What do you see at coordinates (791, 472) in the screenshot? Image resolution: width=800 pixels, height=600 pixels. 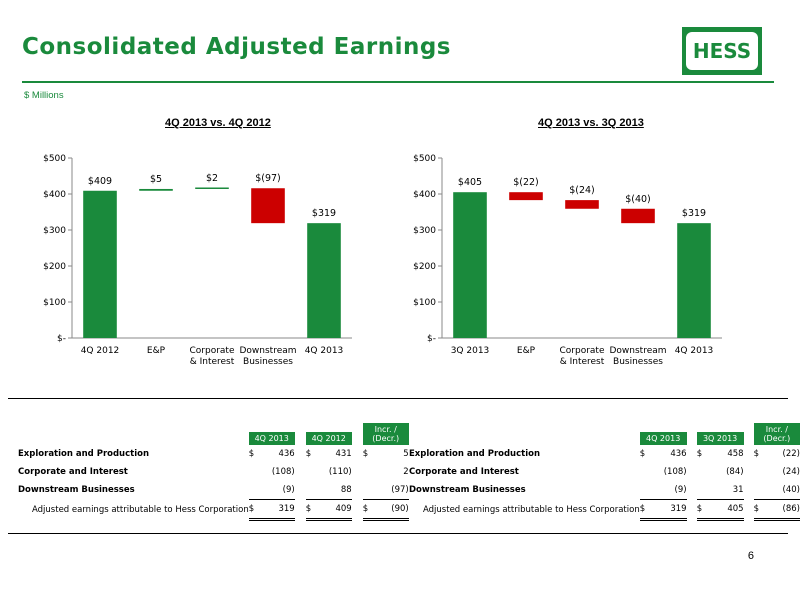 I see `cell-value: (24)` at bounding box center [791, 472].